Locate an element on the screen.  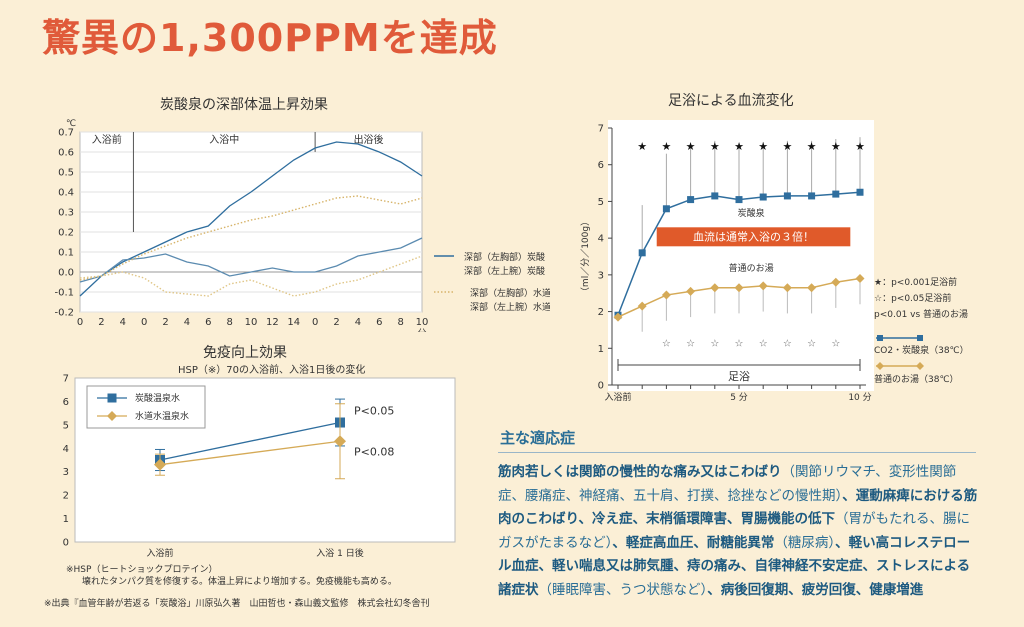
indication-note-segment: （糖尿病） is located at coordinates (805, 542).